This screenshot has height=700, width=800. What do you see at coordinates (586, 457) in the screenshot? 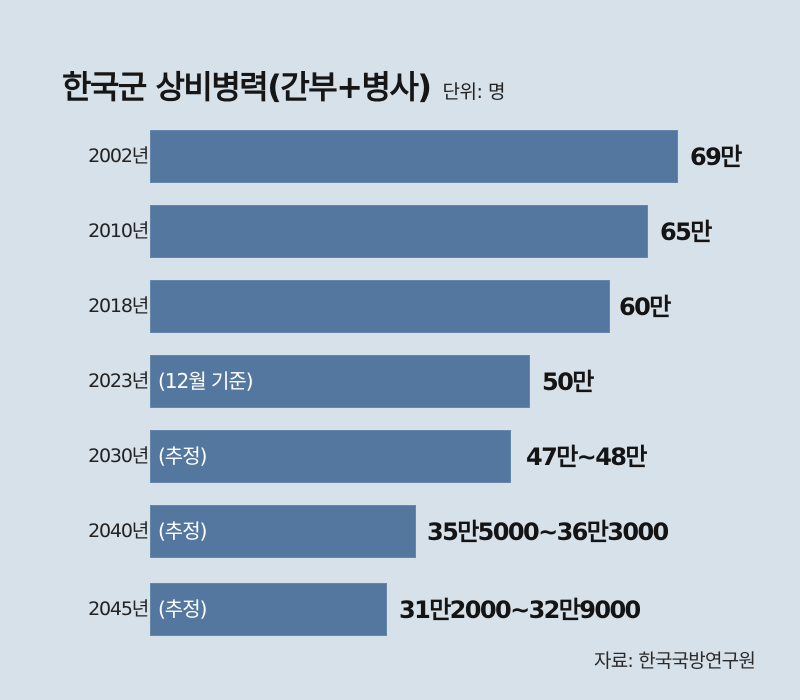
I see `value-label: 47만~48만` at bounding box center [586, 457].